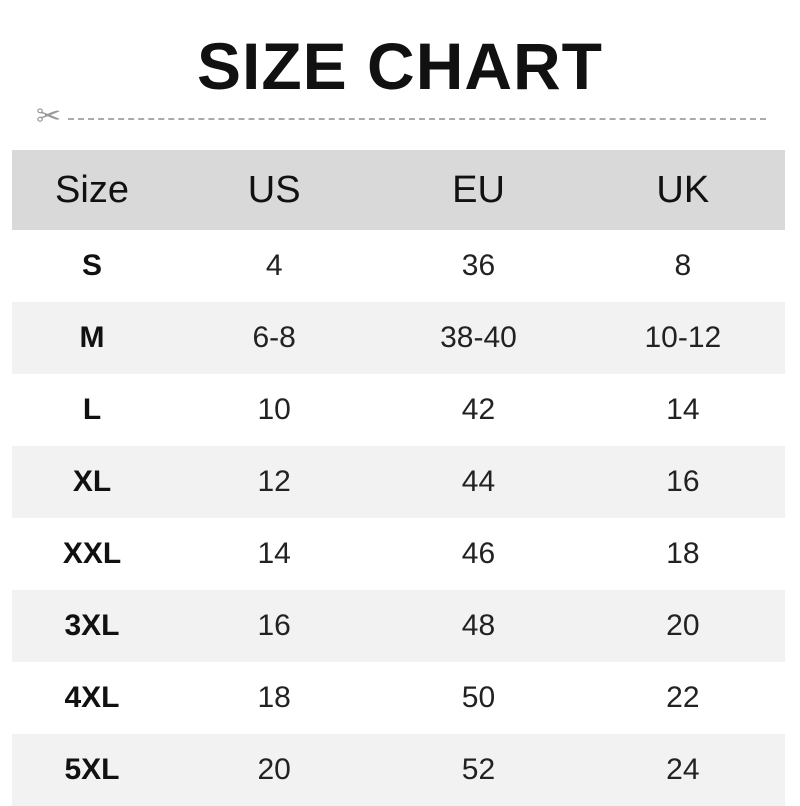  What do you see at coordinates (92, 626) in the screenshot?
I see `cell-size: 3XL` at bounding box center [92, 626].